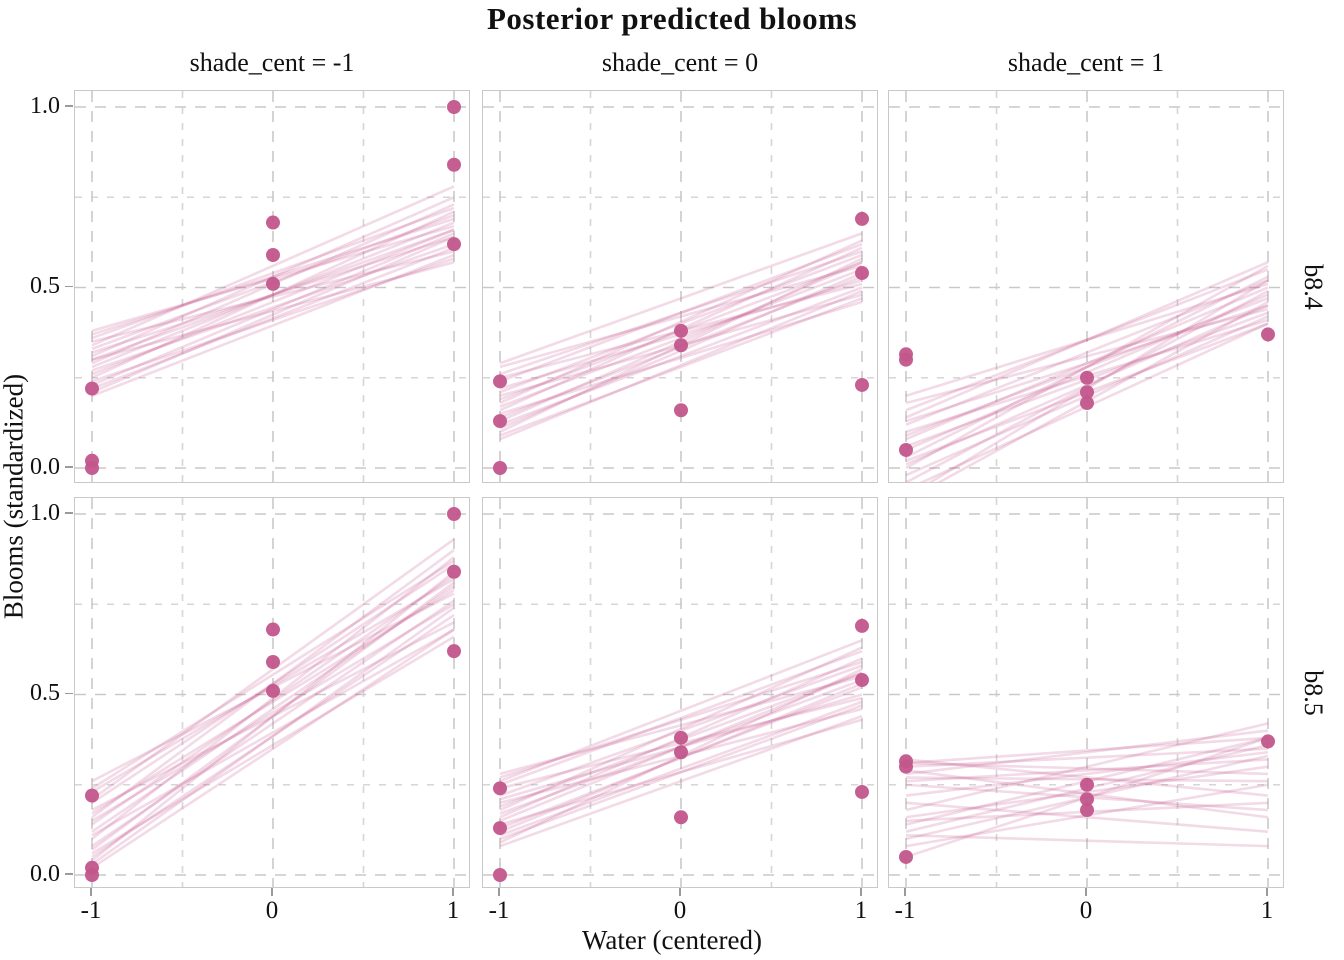 Image resolution: width=1344 pixels, height=960 pixels. I want to click on facet-strip-label: b8.4, so click(1313, 286).